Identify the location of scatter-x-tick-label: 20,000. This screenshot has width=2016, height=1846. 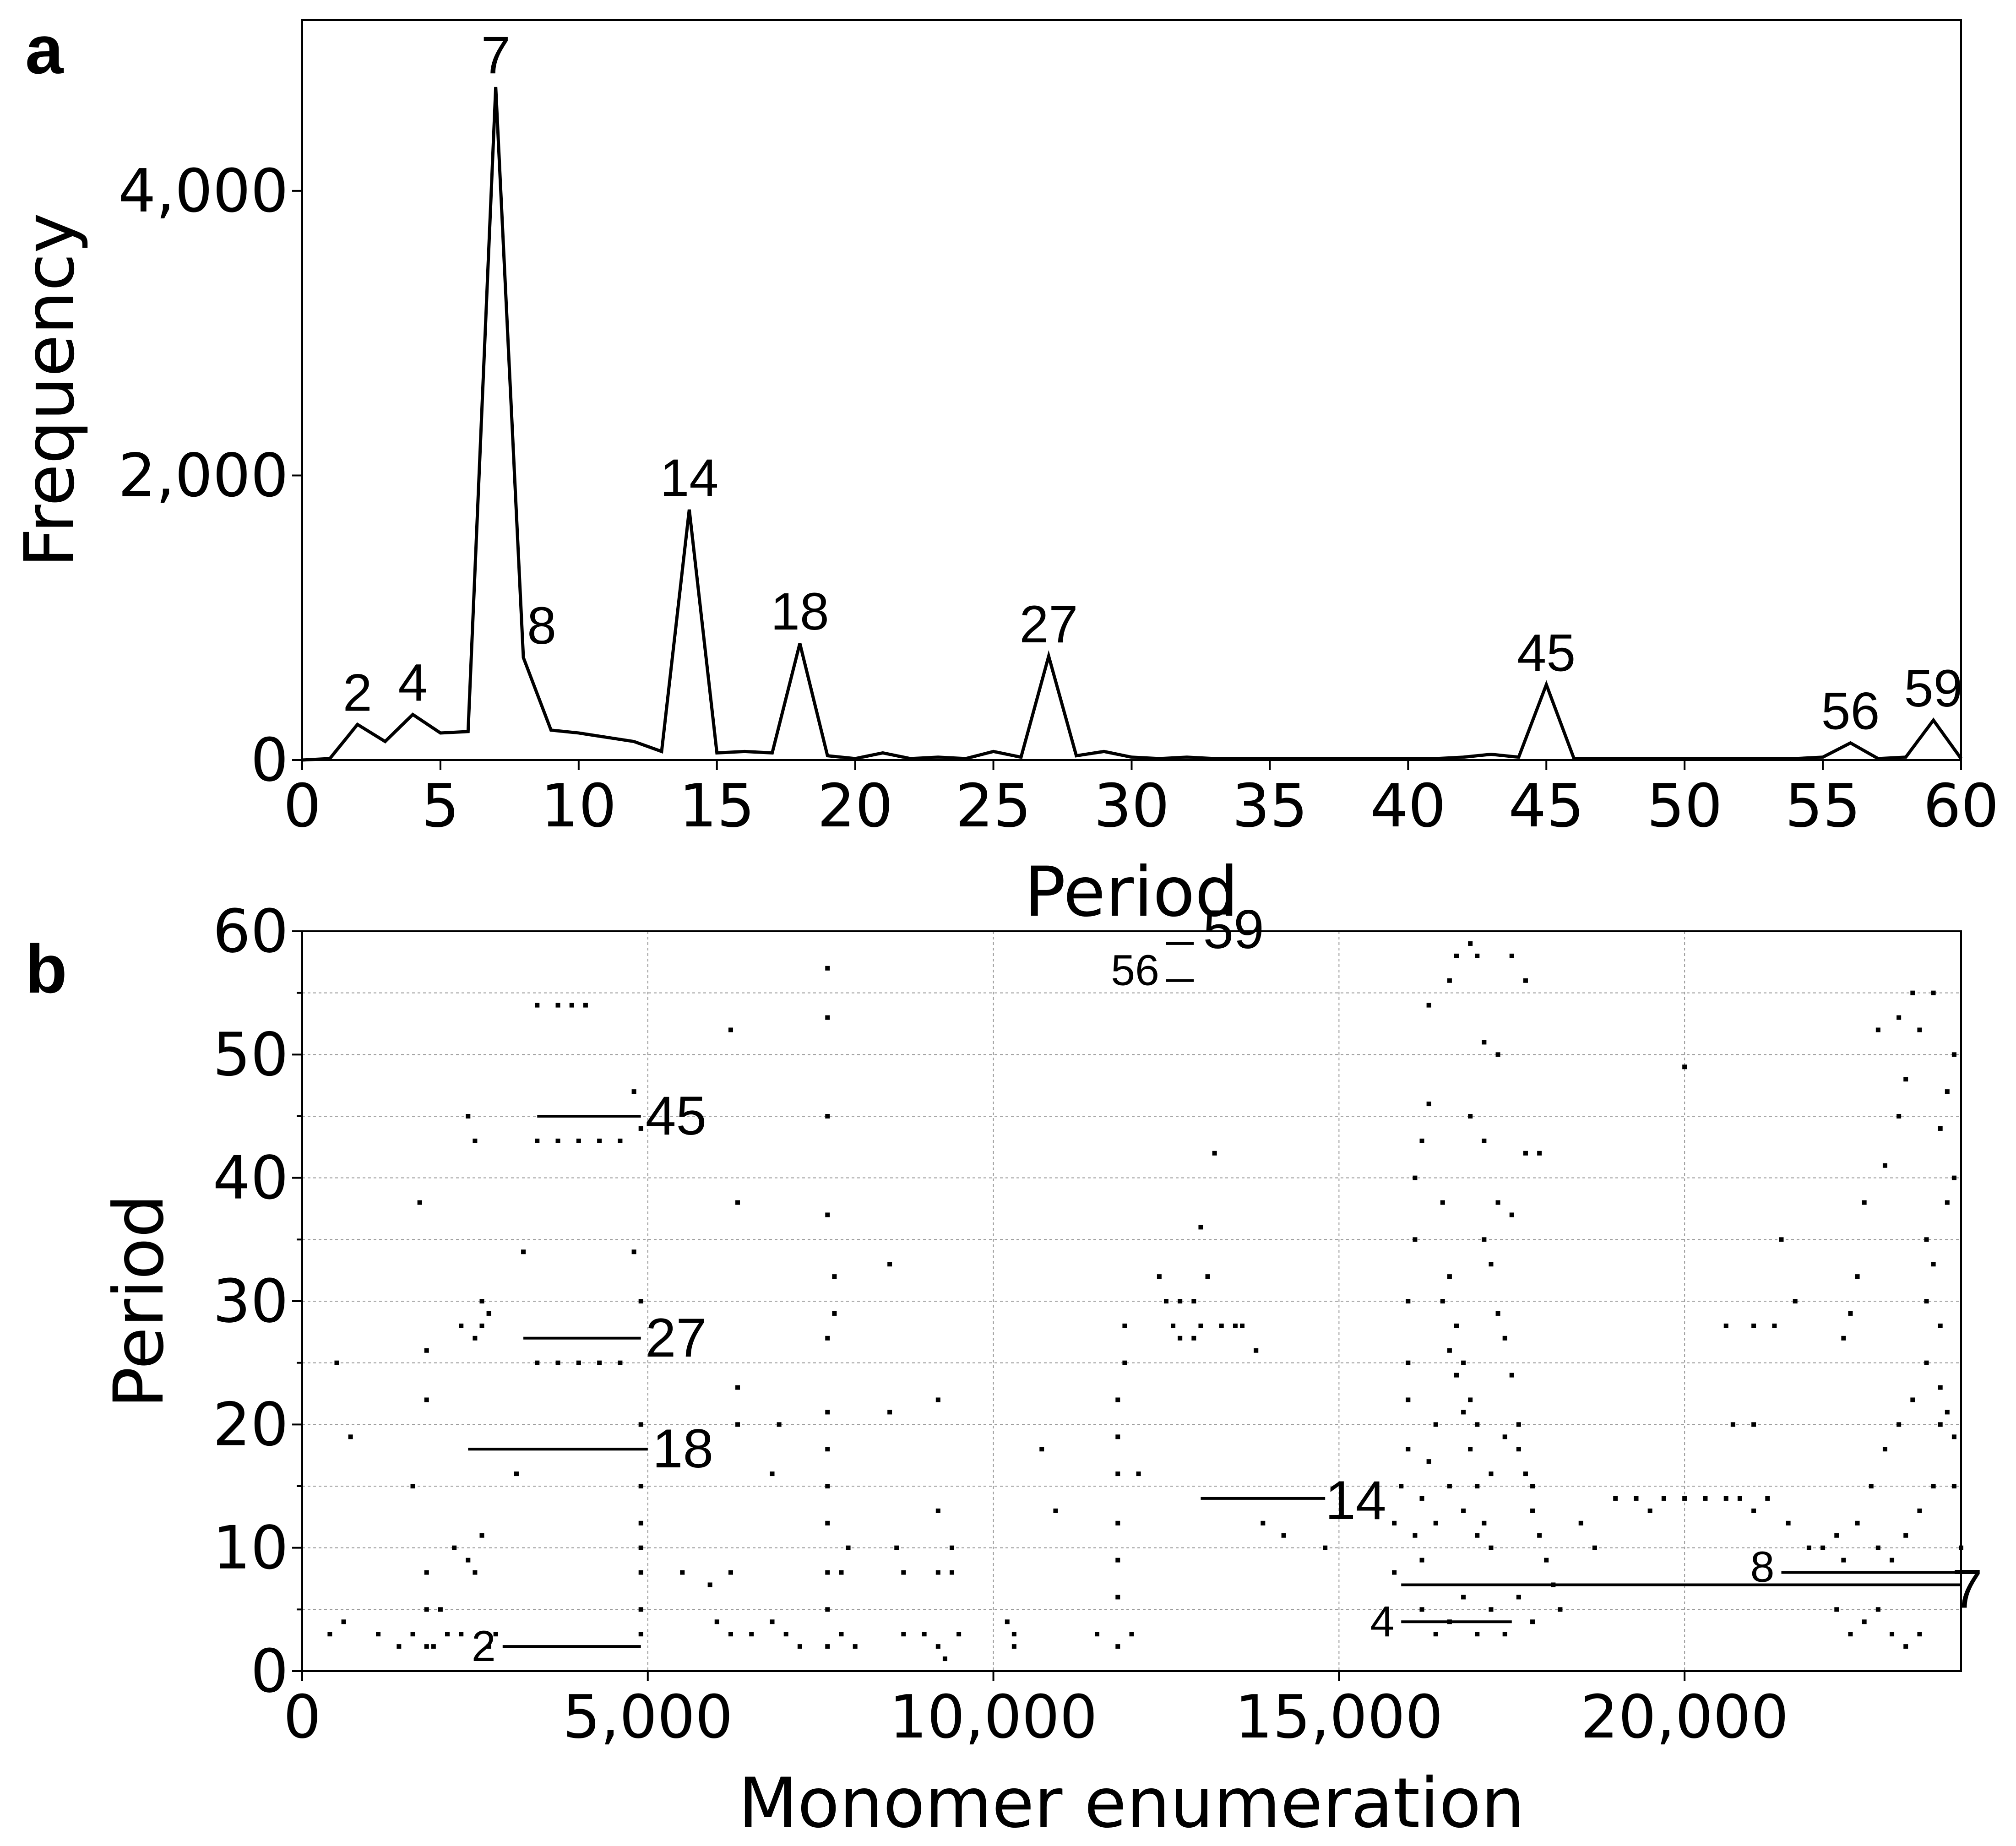
(1685, 1717).